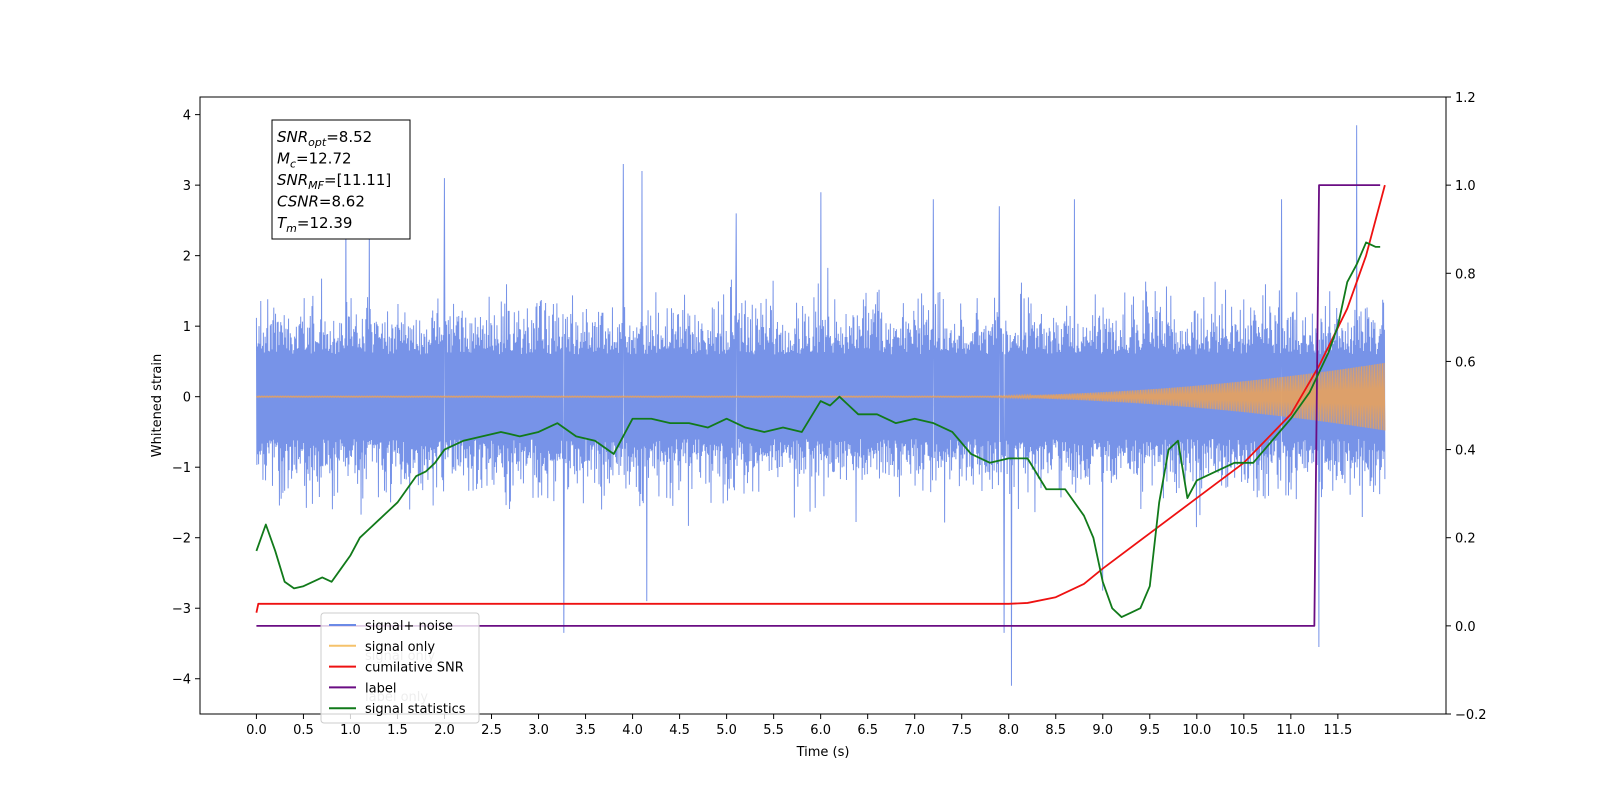 The width and height of the screenshot is (1600, 800). What do you see at coordinates (1465, 539) in the screenshot?
I see `y2-tick-label: 0.2` at bounding box center [1465, 539].